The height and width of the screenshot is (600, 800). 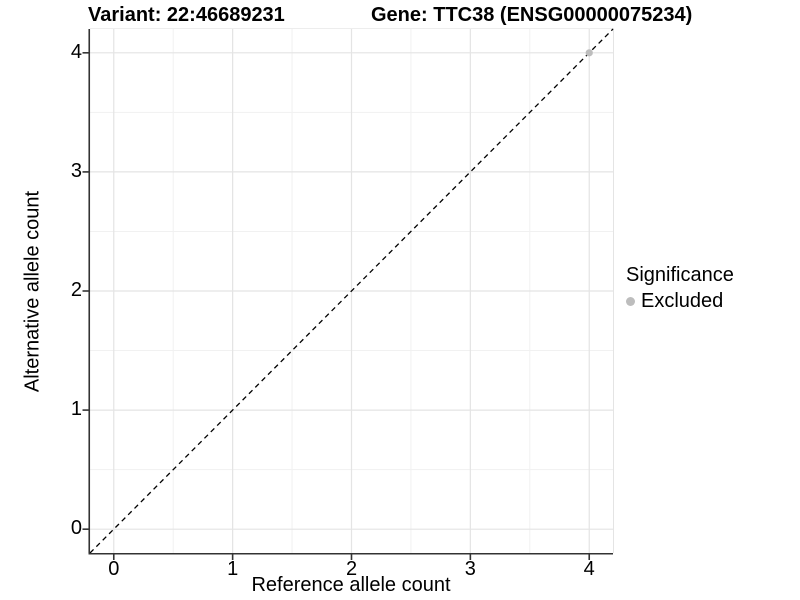 What do you see at coordinates (351, 585) in the screenshot?
I see `x-axis-title: Reference allele count` at bounding box center [351, 585].